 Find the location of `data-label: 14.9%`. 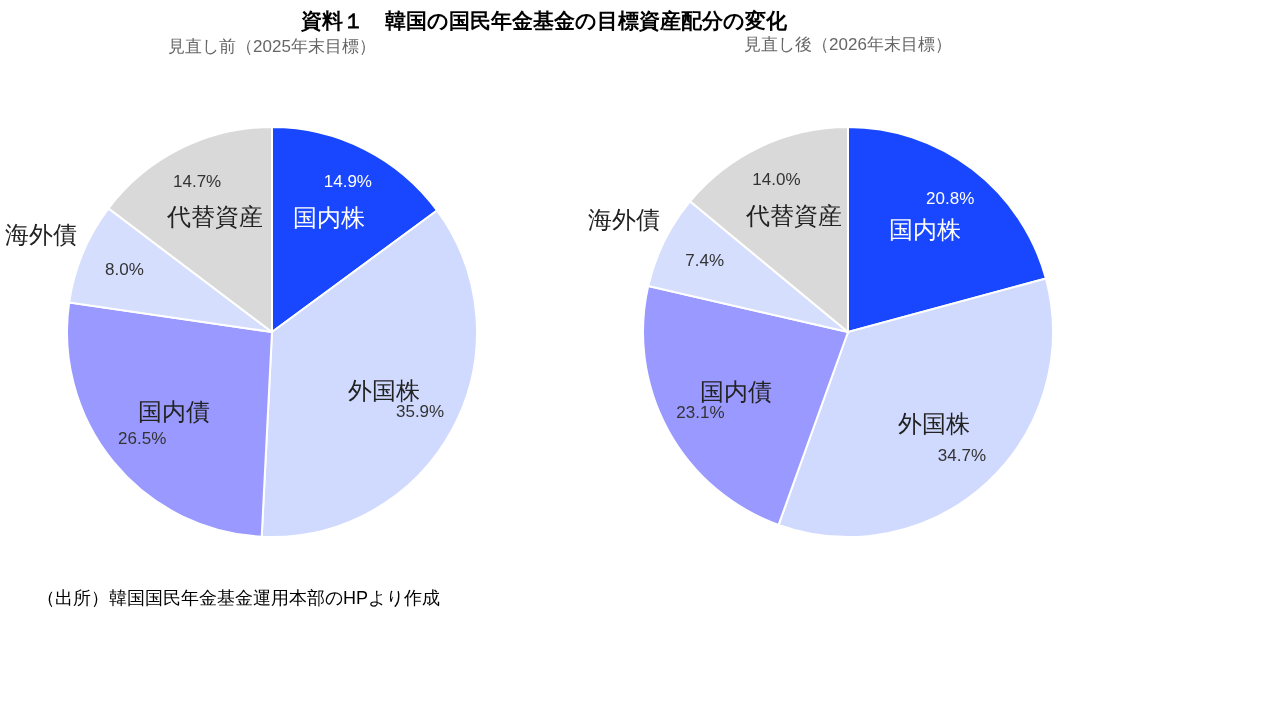

data-label: 14.9% is located at coordinates (347, 181).